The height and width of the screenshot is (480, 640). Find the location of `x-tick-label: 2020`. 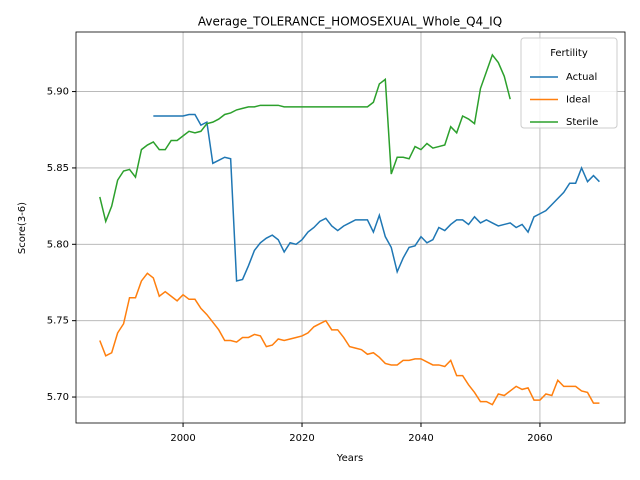

x-tick-label: 2020 is located at coordinates (301, 438).